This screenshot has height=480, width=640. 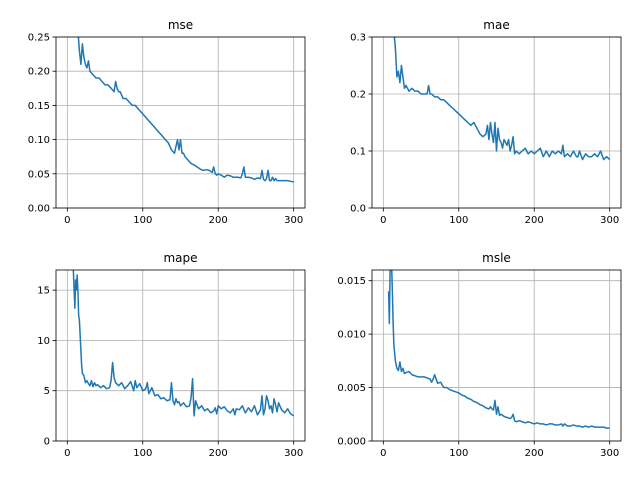 I want to click on mape-ytick-label-3: 15, so click(x=43, y=291).